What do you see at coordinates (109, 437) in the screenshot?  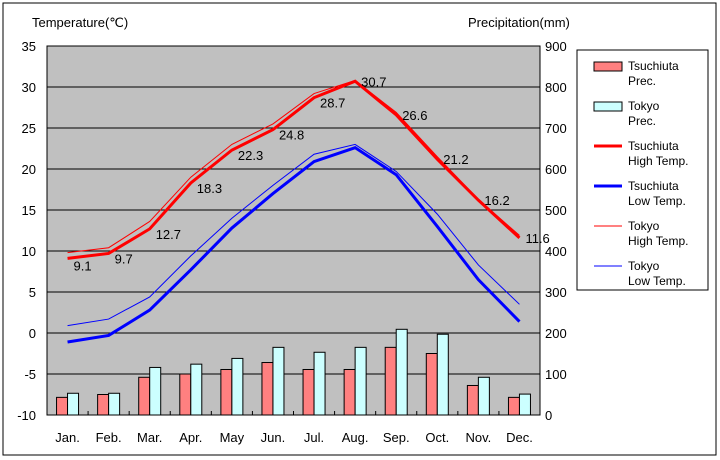 I see `month-label: Feb.` at bounding box center [109, 437].